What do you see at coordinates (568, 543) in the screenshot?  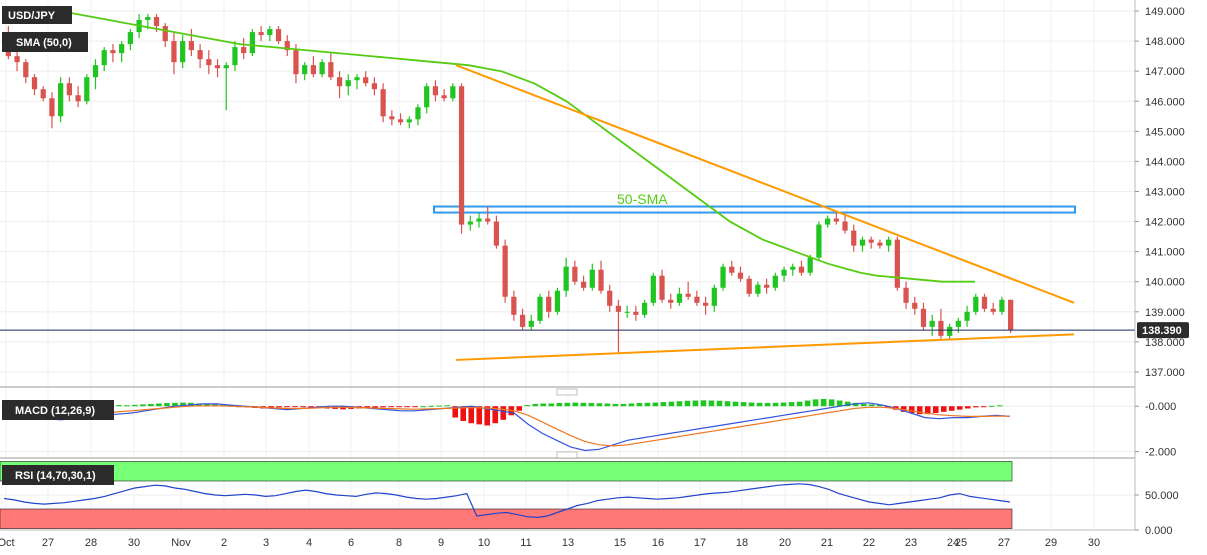 I see `time-tick-label: 13` at bounding box center [568, 543].